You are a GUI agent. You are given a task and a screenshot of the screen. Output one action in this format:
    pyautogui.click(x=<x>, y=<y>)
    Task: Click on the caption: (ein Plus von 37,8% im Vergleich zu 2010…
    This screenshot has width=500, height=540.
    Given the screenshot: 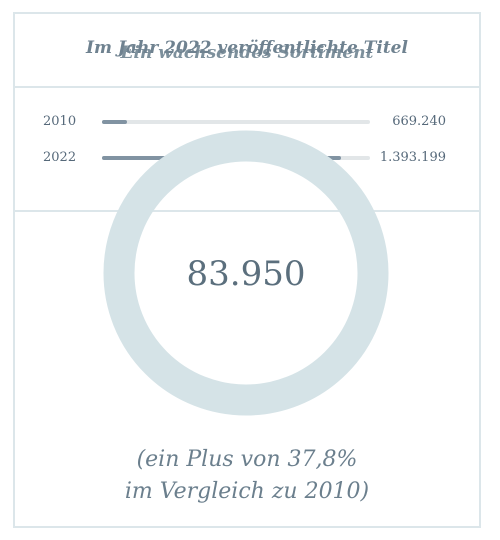 What is the action you would take?
    pyautogui.click(x=247, y=476)
    